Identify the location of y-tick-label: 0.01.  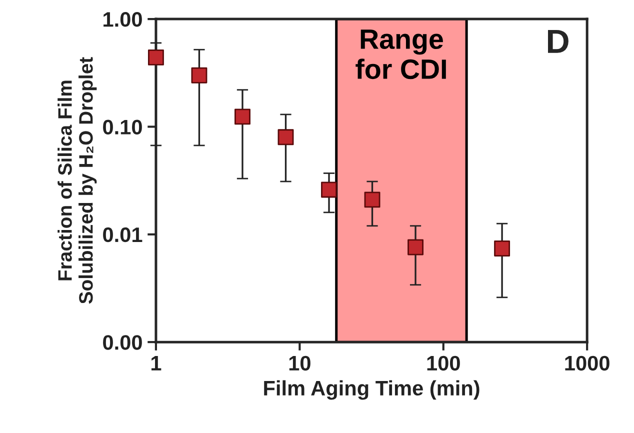
(122, 234).